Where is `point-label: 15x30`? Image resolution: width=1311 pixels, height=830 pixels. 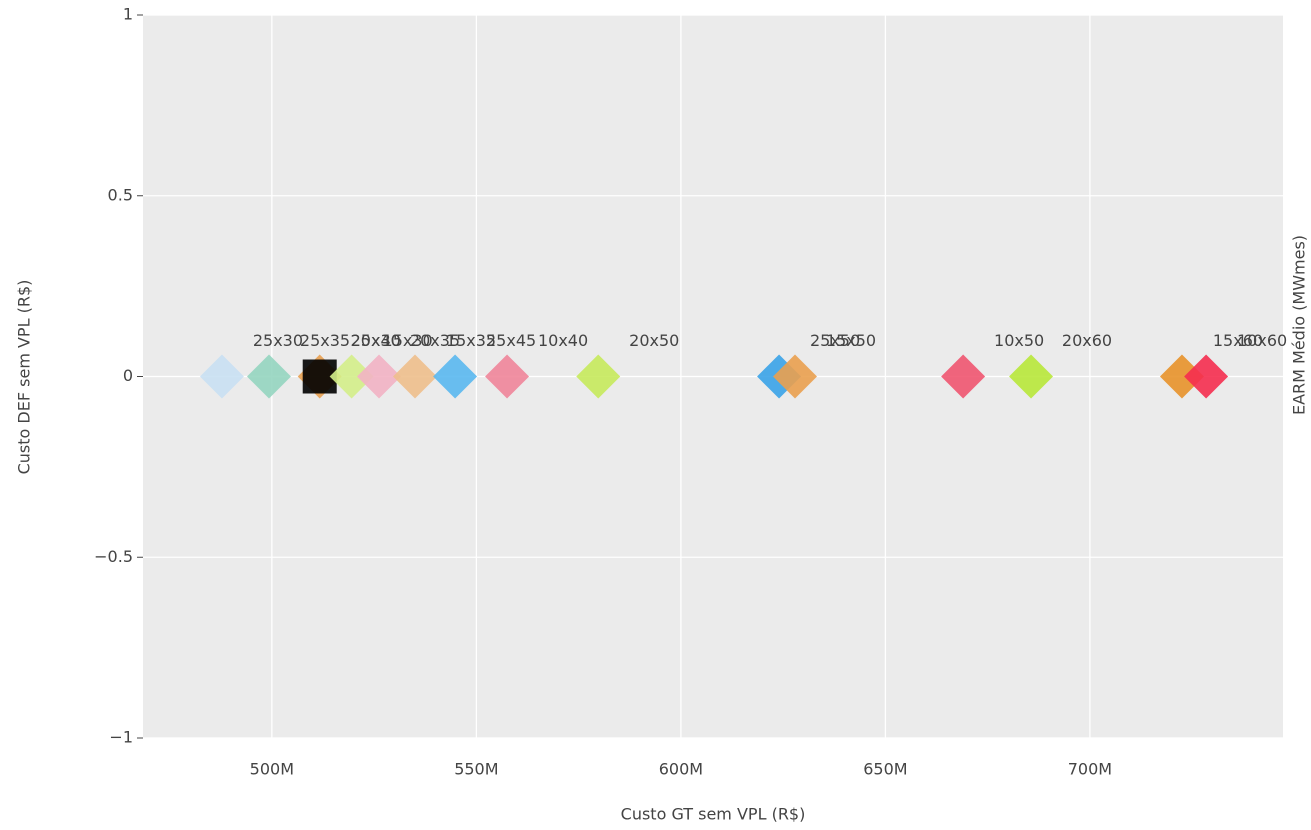
point-label: 15x30 is located at coordinates (408, 340).